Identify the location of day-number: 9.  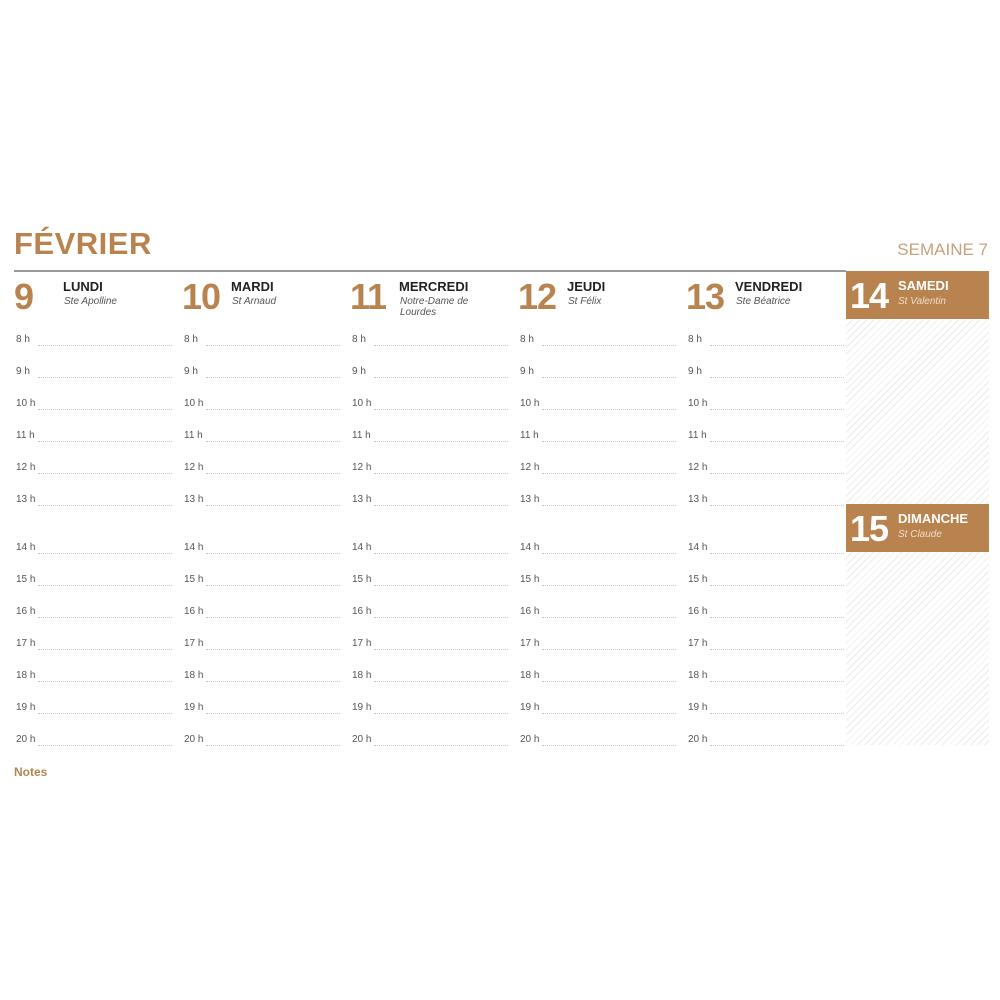
(24, 296).